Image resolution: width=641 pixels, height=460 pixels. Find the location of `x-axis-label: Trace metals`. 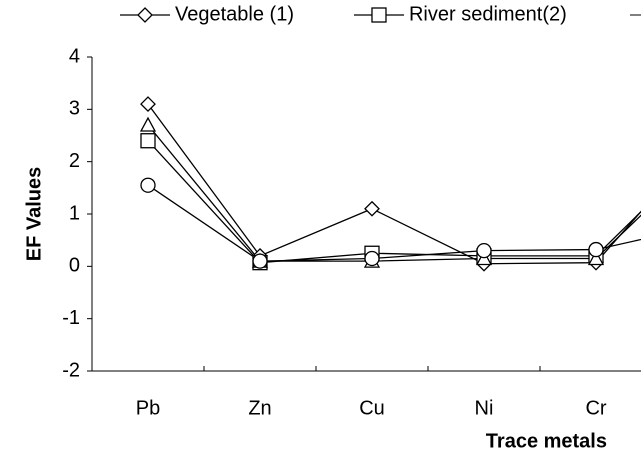

x-axis-label: Trace metals is located at coordinates (546, 441).